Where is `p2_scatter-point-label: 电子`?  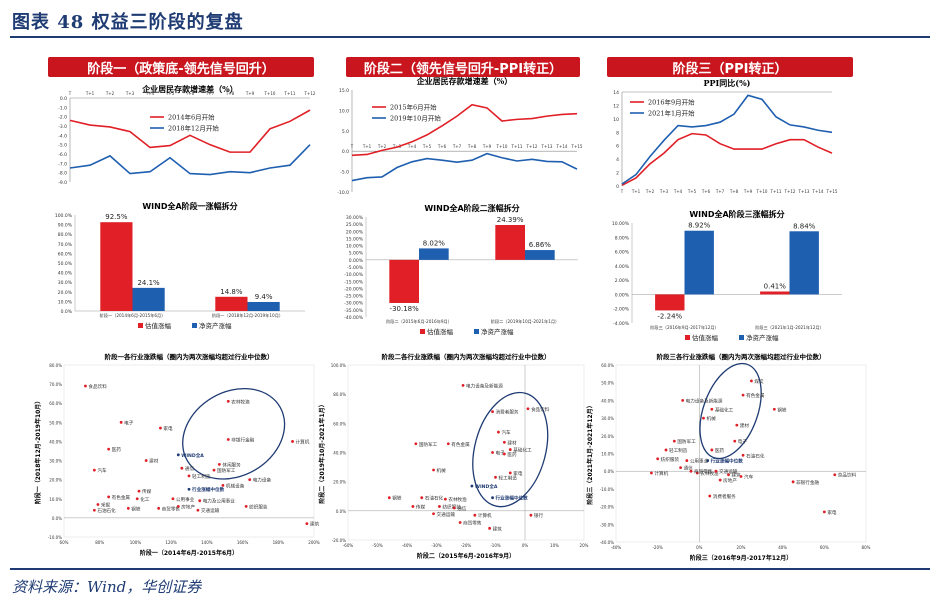 p2_scatter-point-label: 电子 is located at coordinates (501, 453).